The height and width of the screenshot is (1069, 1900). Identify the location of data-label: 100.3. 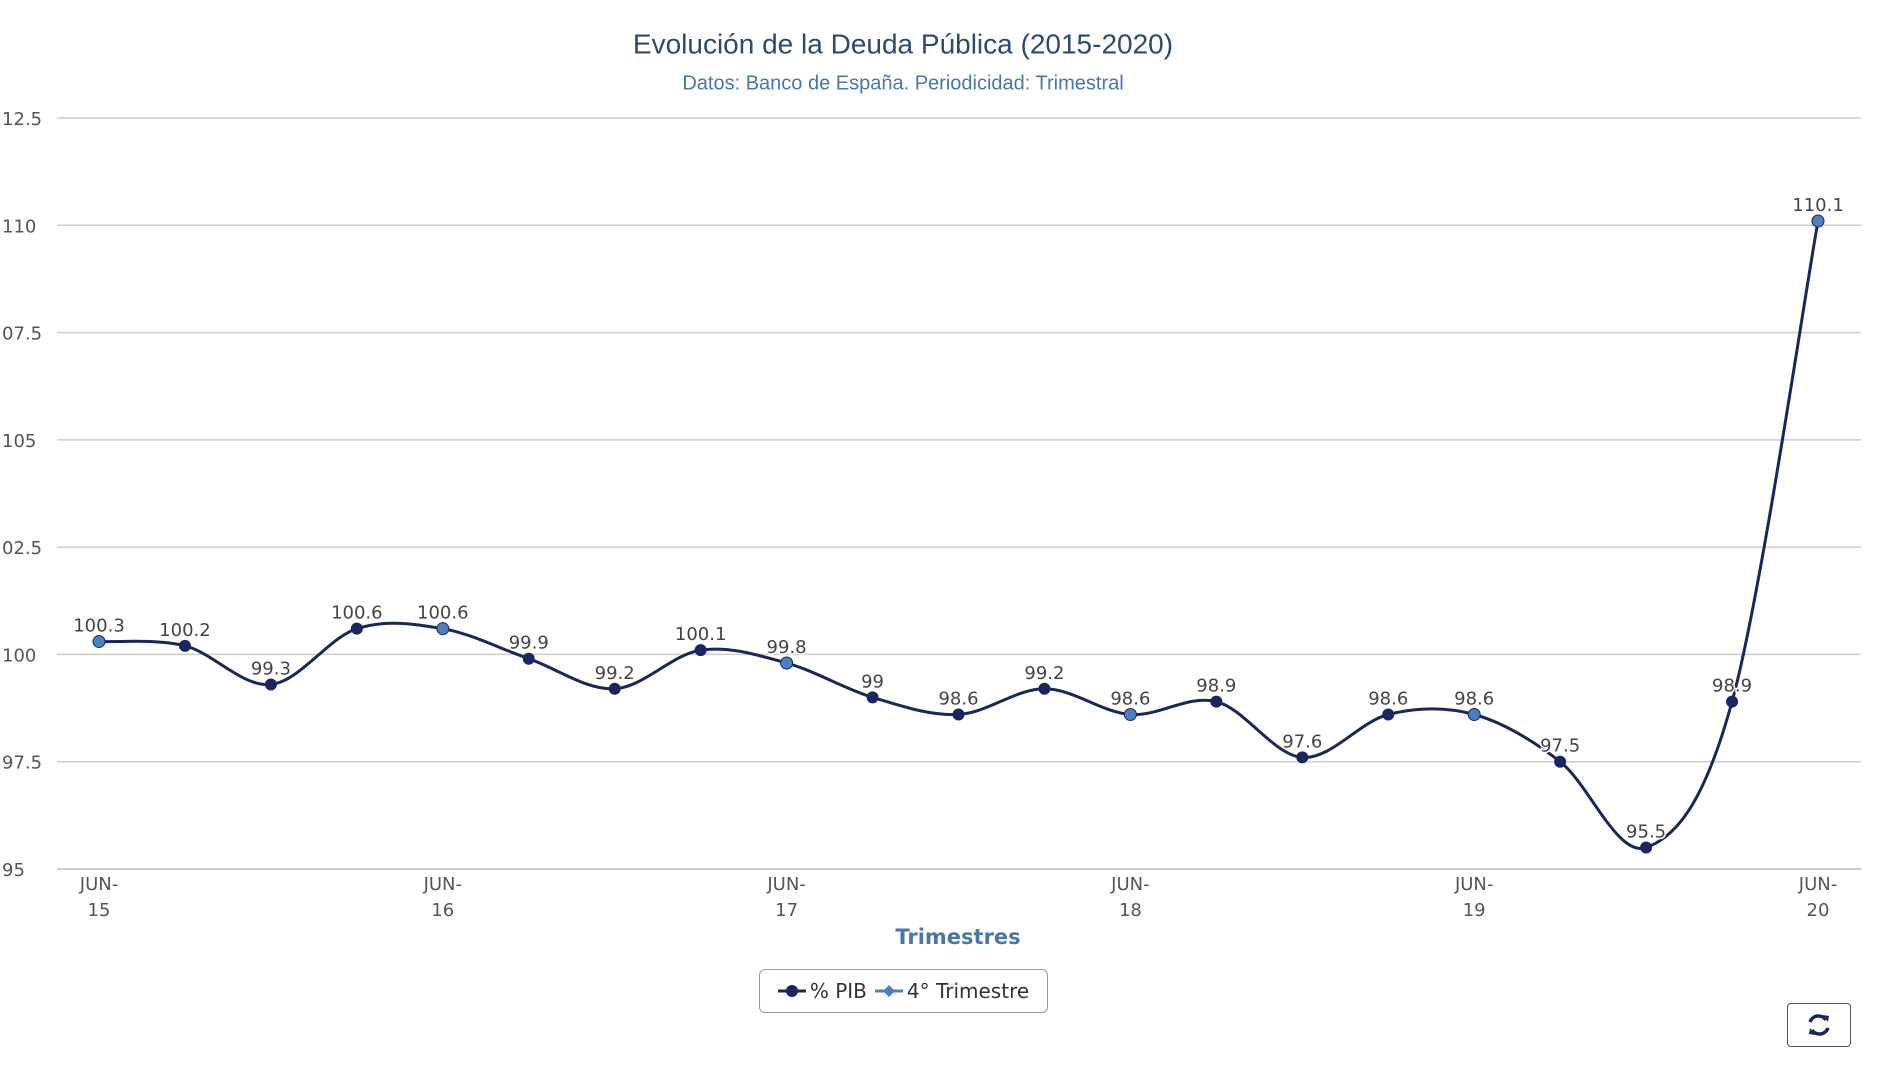
(99, 626).